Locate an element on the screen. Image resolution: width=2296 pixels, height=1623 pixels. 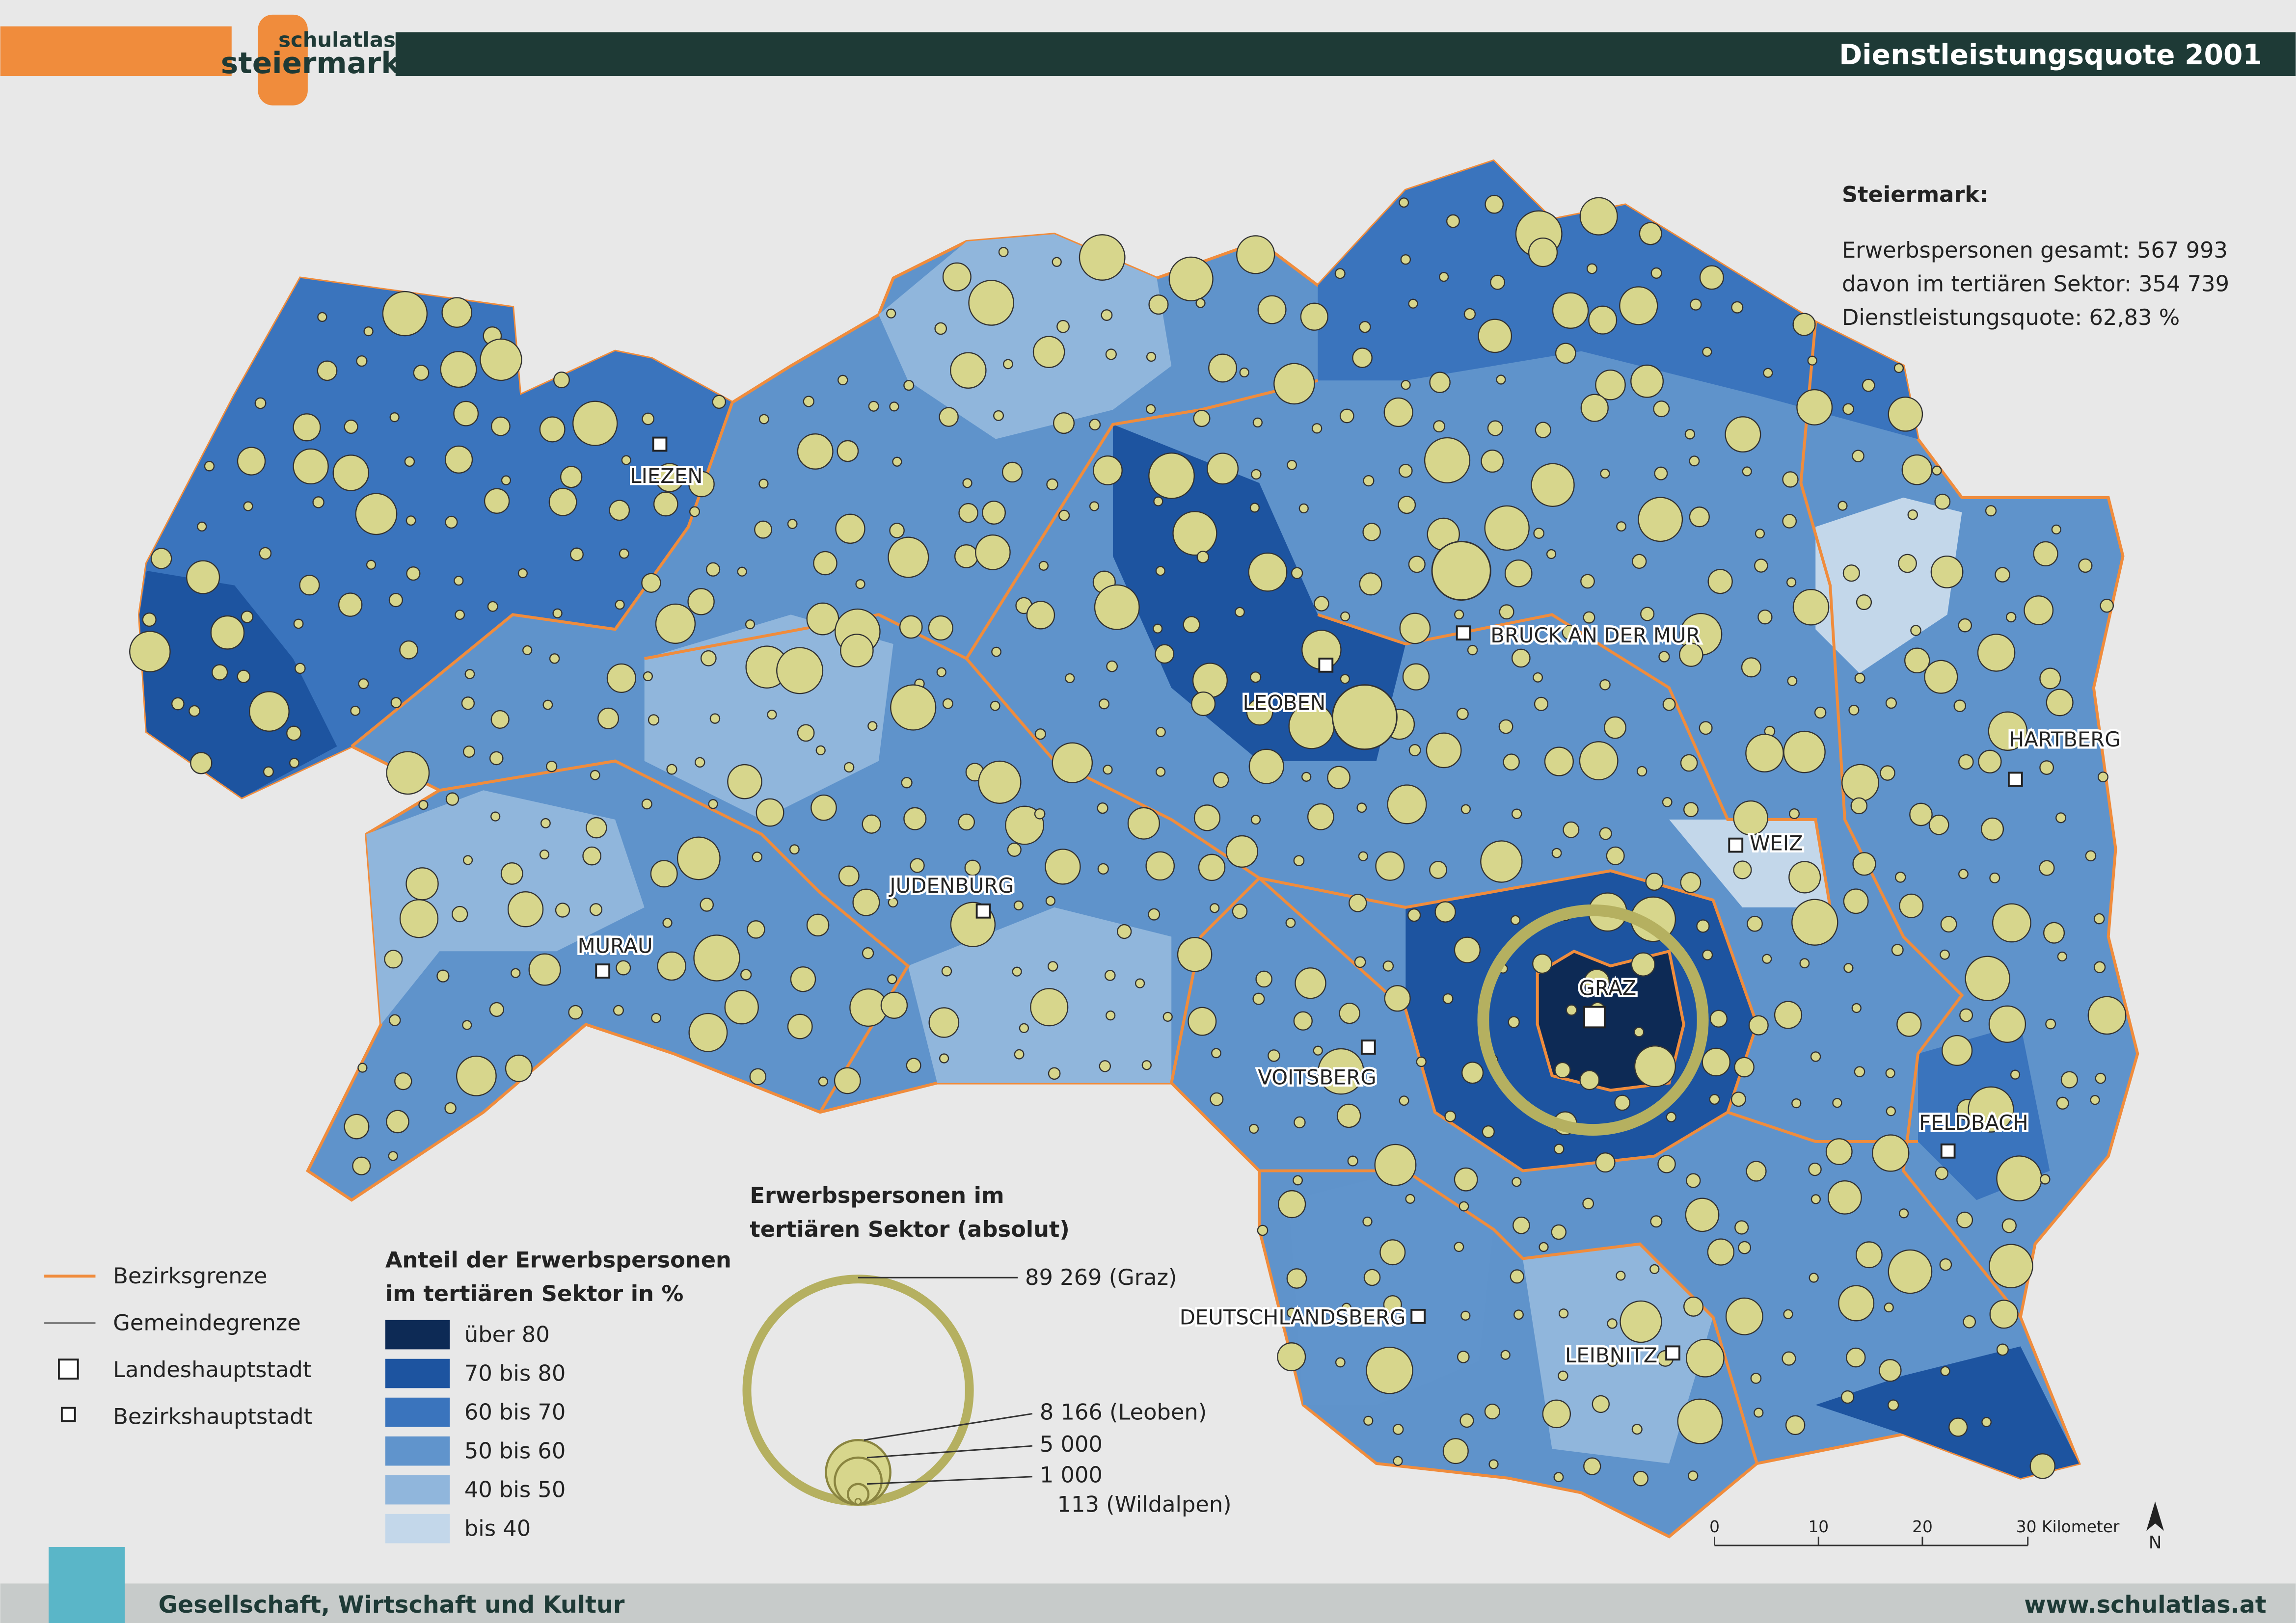
legend-label: Landeshauptstadt is located at coordinates (212, 1370).